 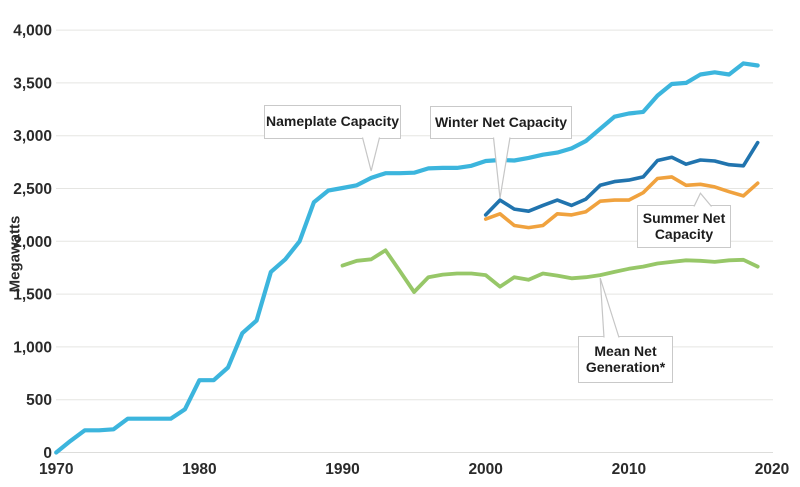 I want to click on series-line-mean-net-generation, so click(x=550, y=271).